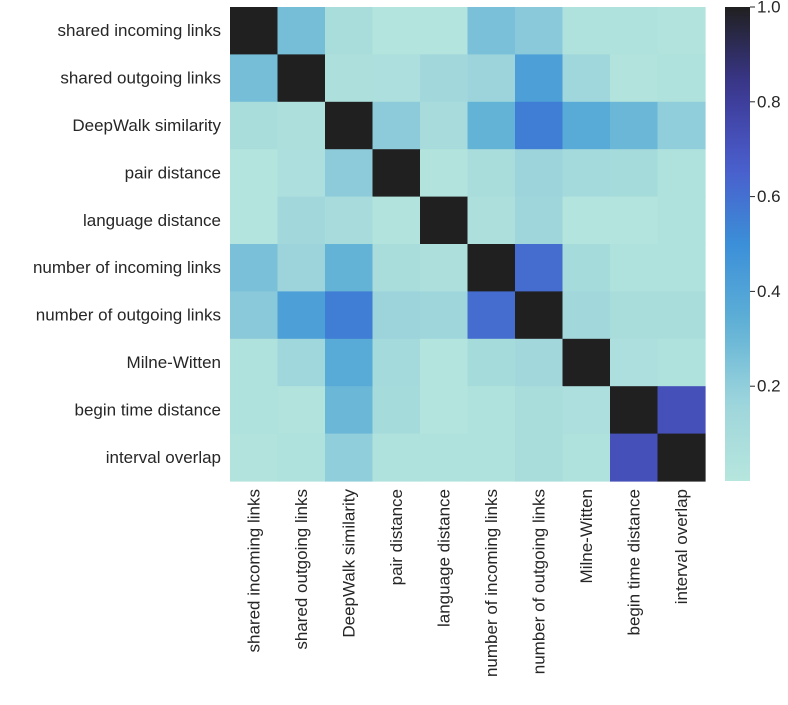 The image size is (788, 705). What do you see at coordinates (769, 386) in the screenshot?
I see `colorbar-tick-label: 0.2` at bounding box center [769, 386].